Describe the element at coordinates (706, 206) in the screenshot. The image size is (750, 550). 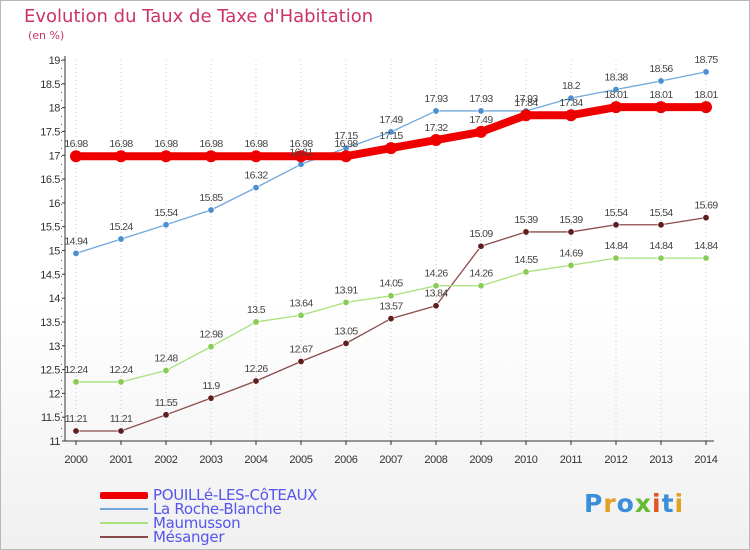
I see `data-label: 15.69` at that location.